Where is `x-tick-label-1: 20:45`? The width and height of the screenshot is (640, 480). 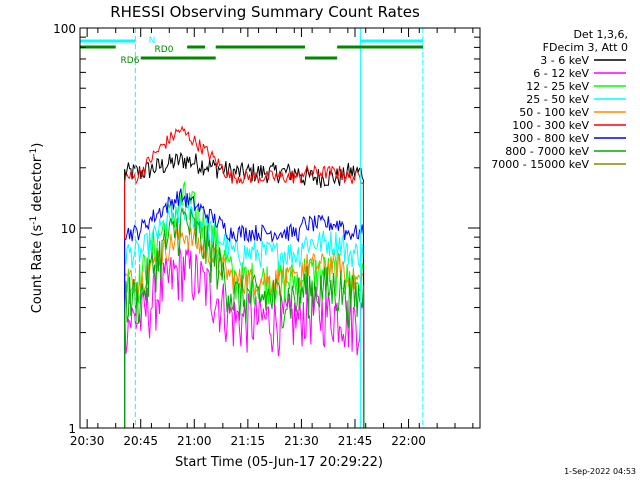
x-tick-label-1: 20:45 is located at coordinates (140, 441).